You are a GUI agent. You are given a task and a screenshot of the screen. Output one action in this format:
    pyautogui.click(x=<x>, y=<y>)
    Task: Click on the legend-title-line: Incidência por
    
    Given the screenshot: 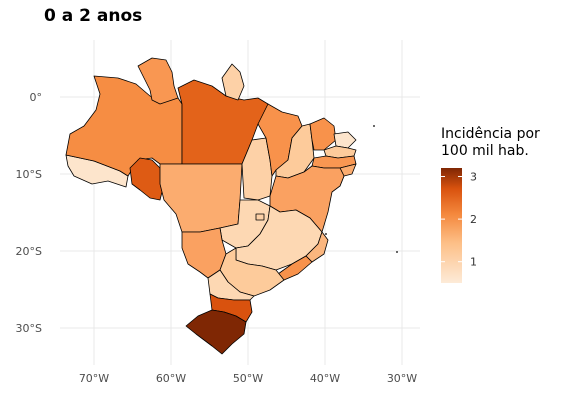 What is the action you would take?
    pyautogui.click(x=490, y=134)
    